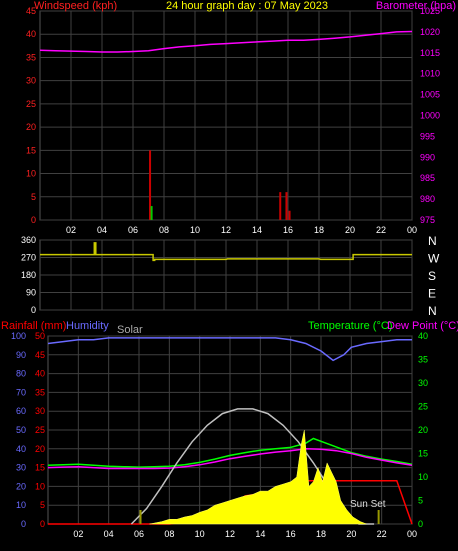  What do you see at coordinates (109, 534) in the screenshot?
I see `time-tick-label: 04` at bounding box center [109, 534].